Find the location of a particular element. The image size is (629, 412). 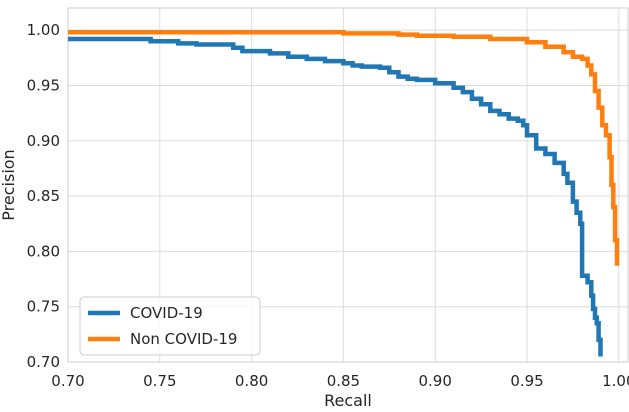

x-tick-label: 0.95 is located at coordinates (526, 381).